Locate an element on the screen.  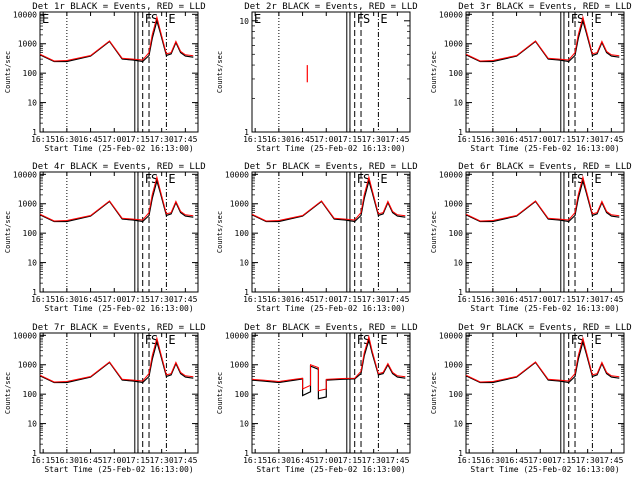
panel-title: Det 8r BLACK = Events, RED = LLD is located at coordinates (330, 328).